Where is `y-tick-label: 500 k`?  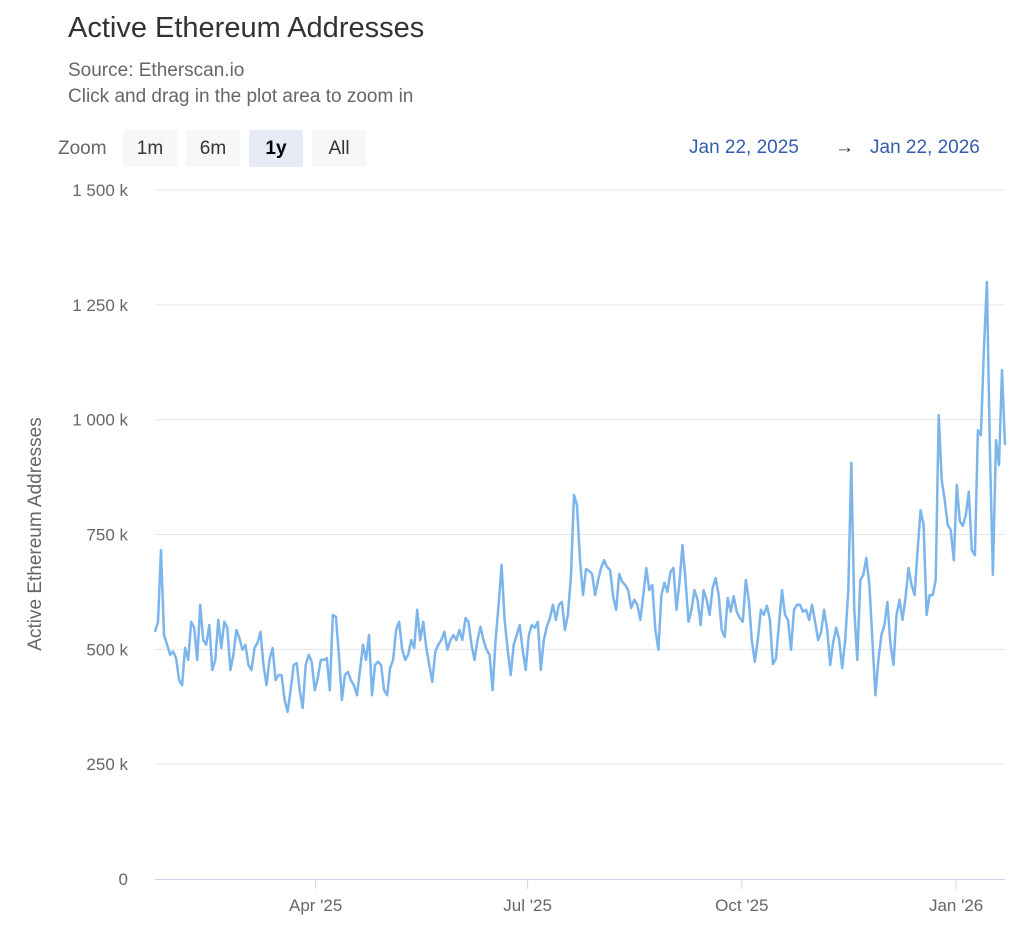 y-tick-label: 500 k is located at coordinates (107, 649).